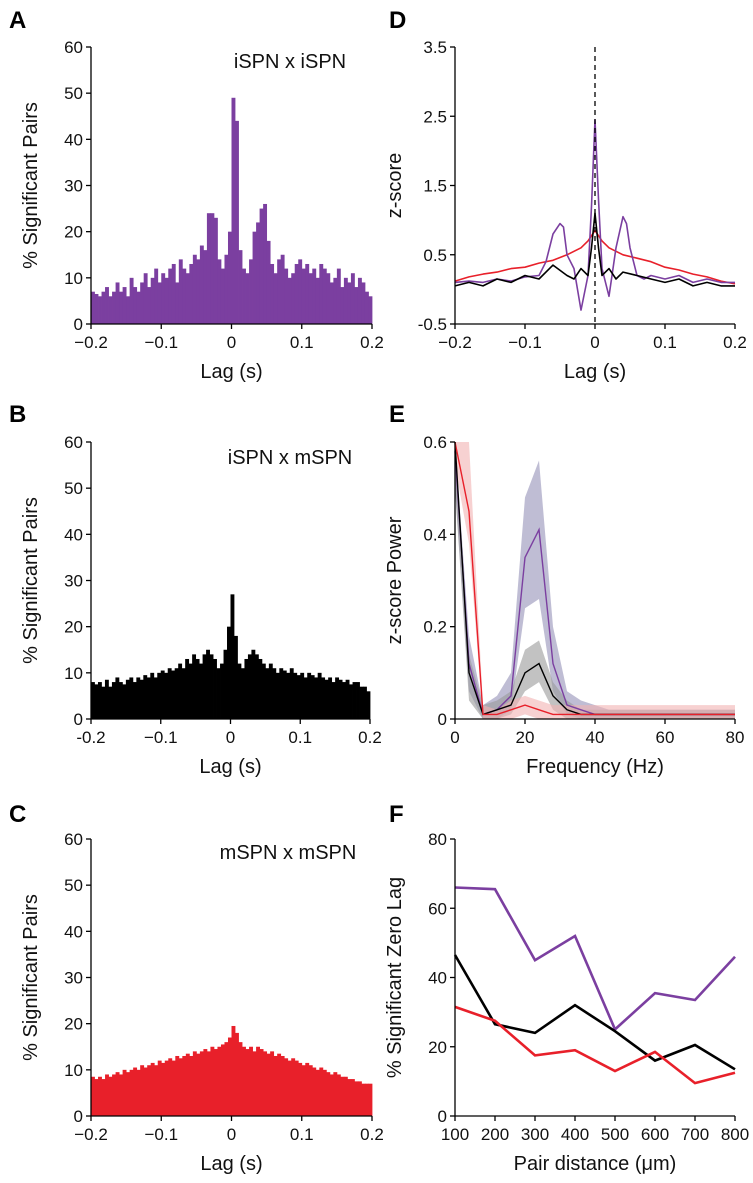 The height and width of the screenshot is (1183, 753). What do you see at coordinates (288, 853) in the screenshot?
I see `panel-title: mSPN x mSPN` at bounding box center [288, 853].